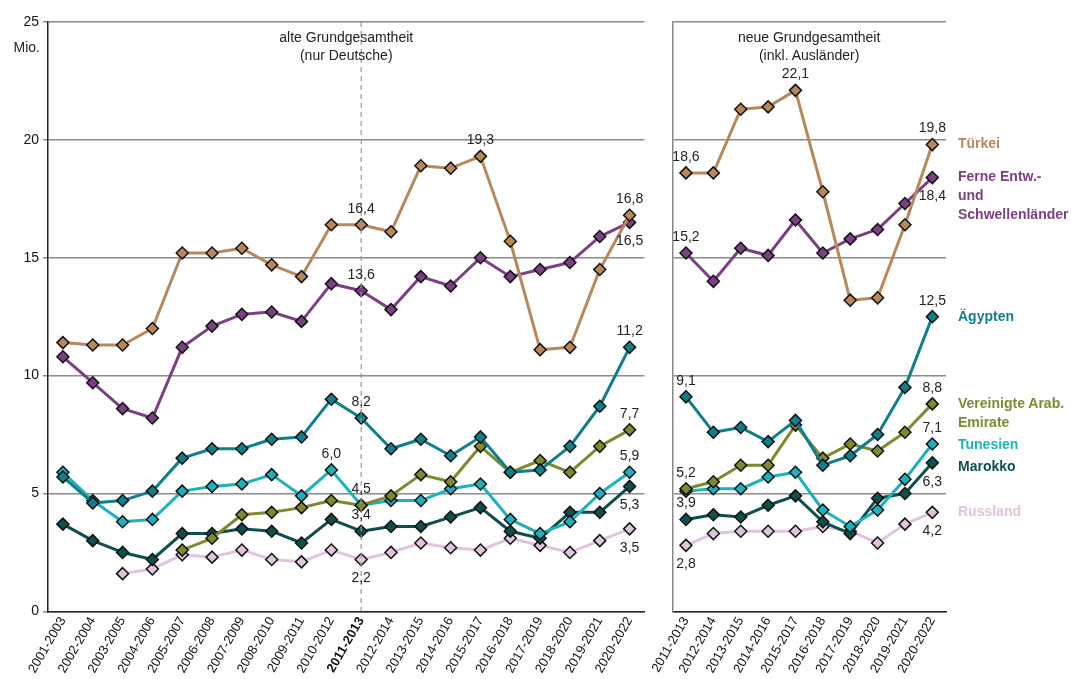 The image size is (1071, 679). What do you see at coordinates (932, 530) in the screenshot?
I see `data-label: 4,2` at bounding box center [932, 530].